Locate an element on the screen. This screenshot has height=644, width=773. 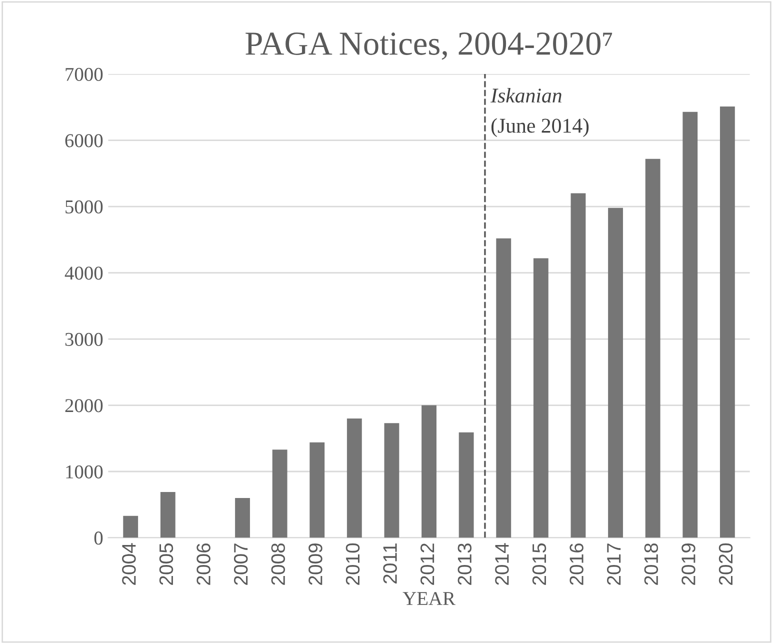
y-tick-label: 0 is located at coordinates (98, 538).